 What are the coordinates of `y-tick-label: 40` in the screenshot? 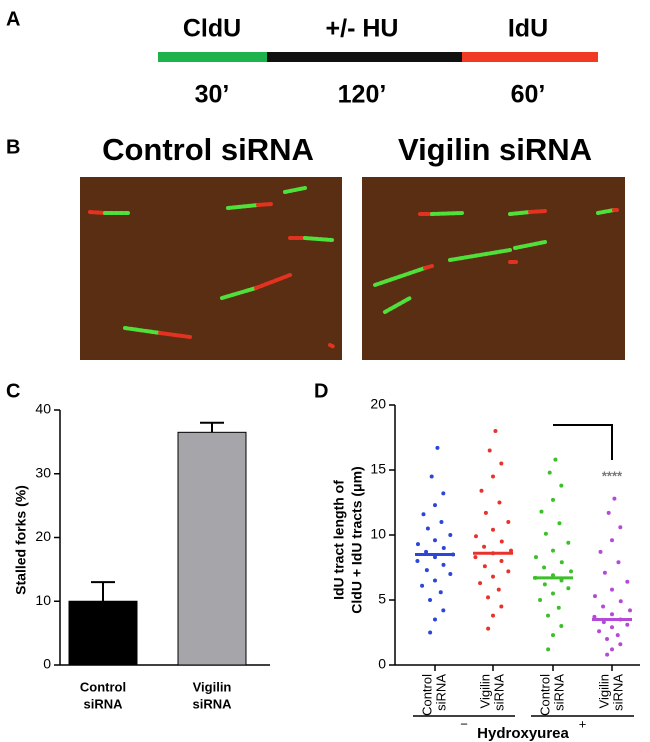 It's located at (43, 409).